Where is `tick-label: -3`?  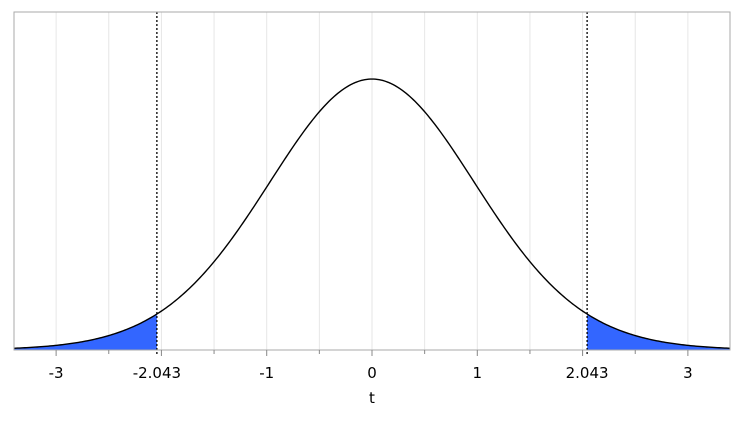
tick-label: -3 is located at coordinates (56, 373).